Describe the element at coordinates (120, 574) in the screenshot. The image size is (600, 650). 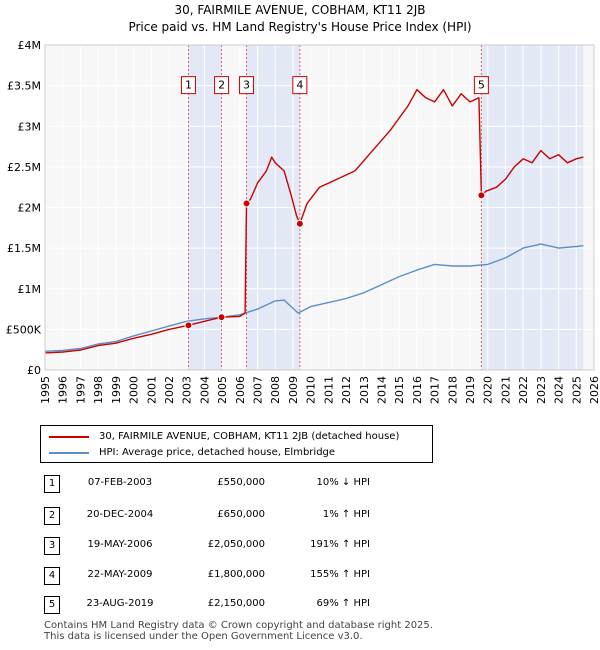
I see `sale-date: 22-MAY-2009` at that location.